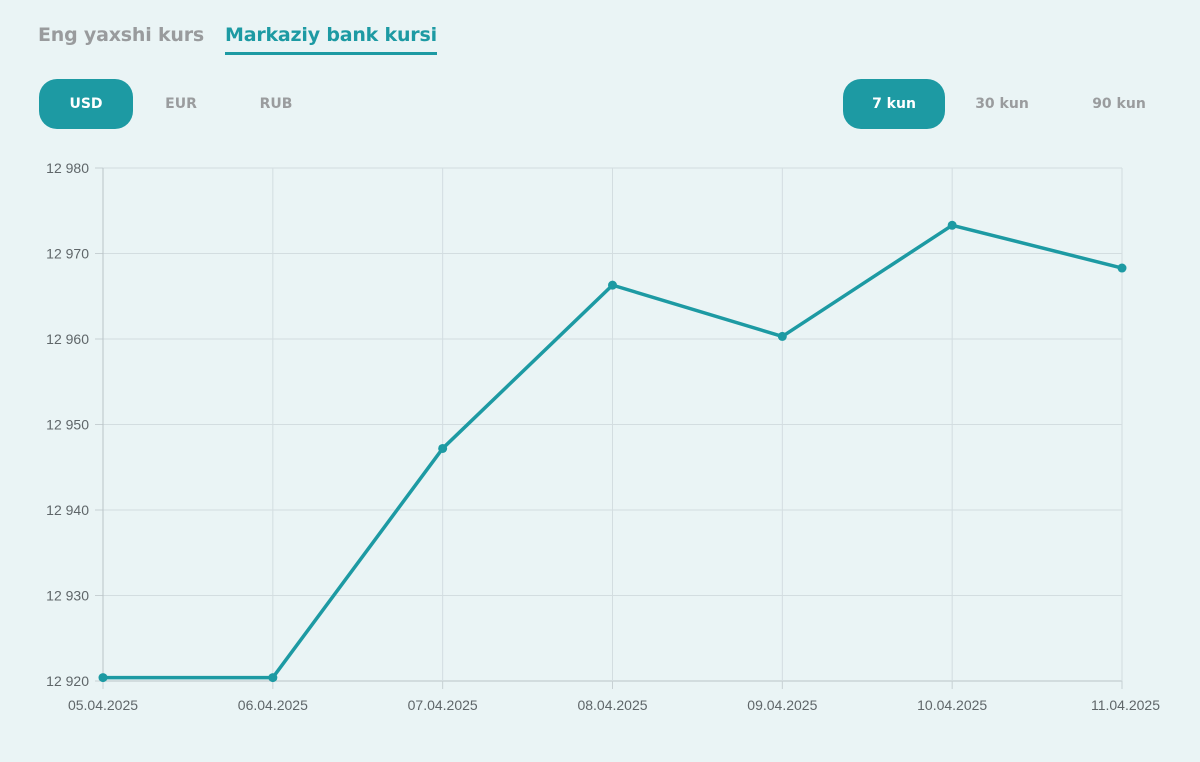 The image size is (1200, 762). What do you see at coordinates (894, 104) in the screenshot?
I see `period-7-days-button: 7 kun` at bounding box center [894, 104].